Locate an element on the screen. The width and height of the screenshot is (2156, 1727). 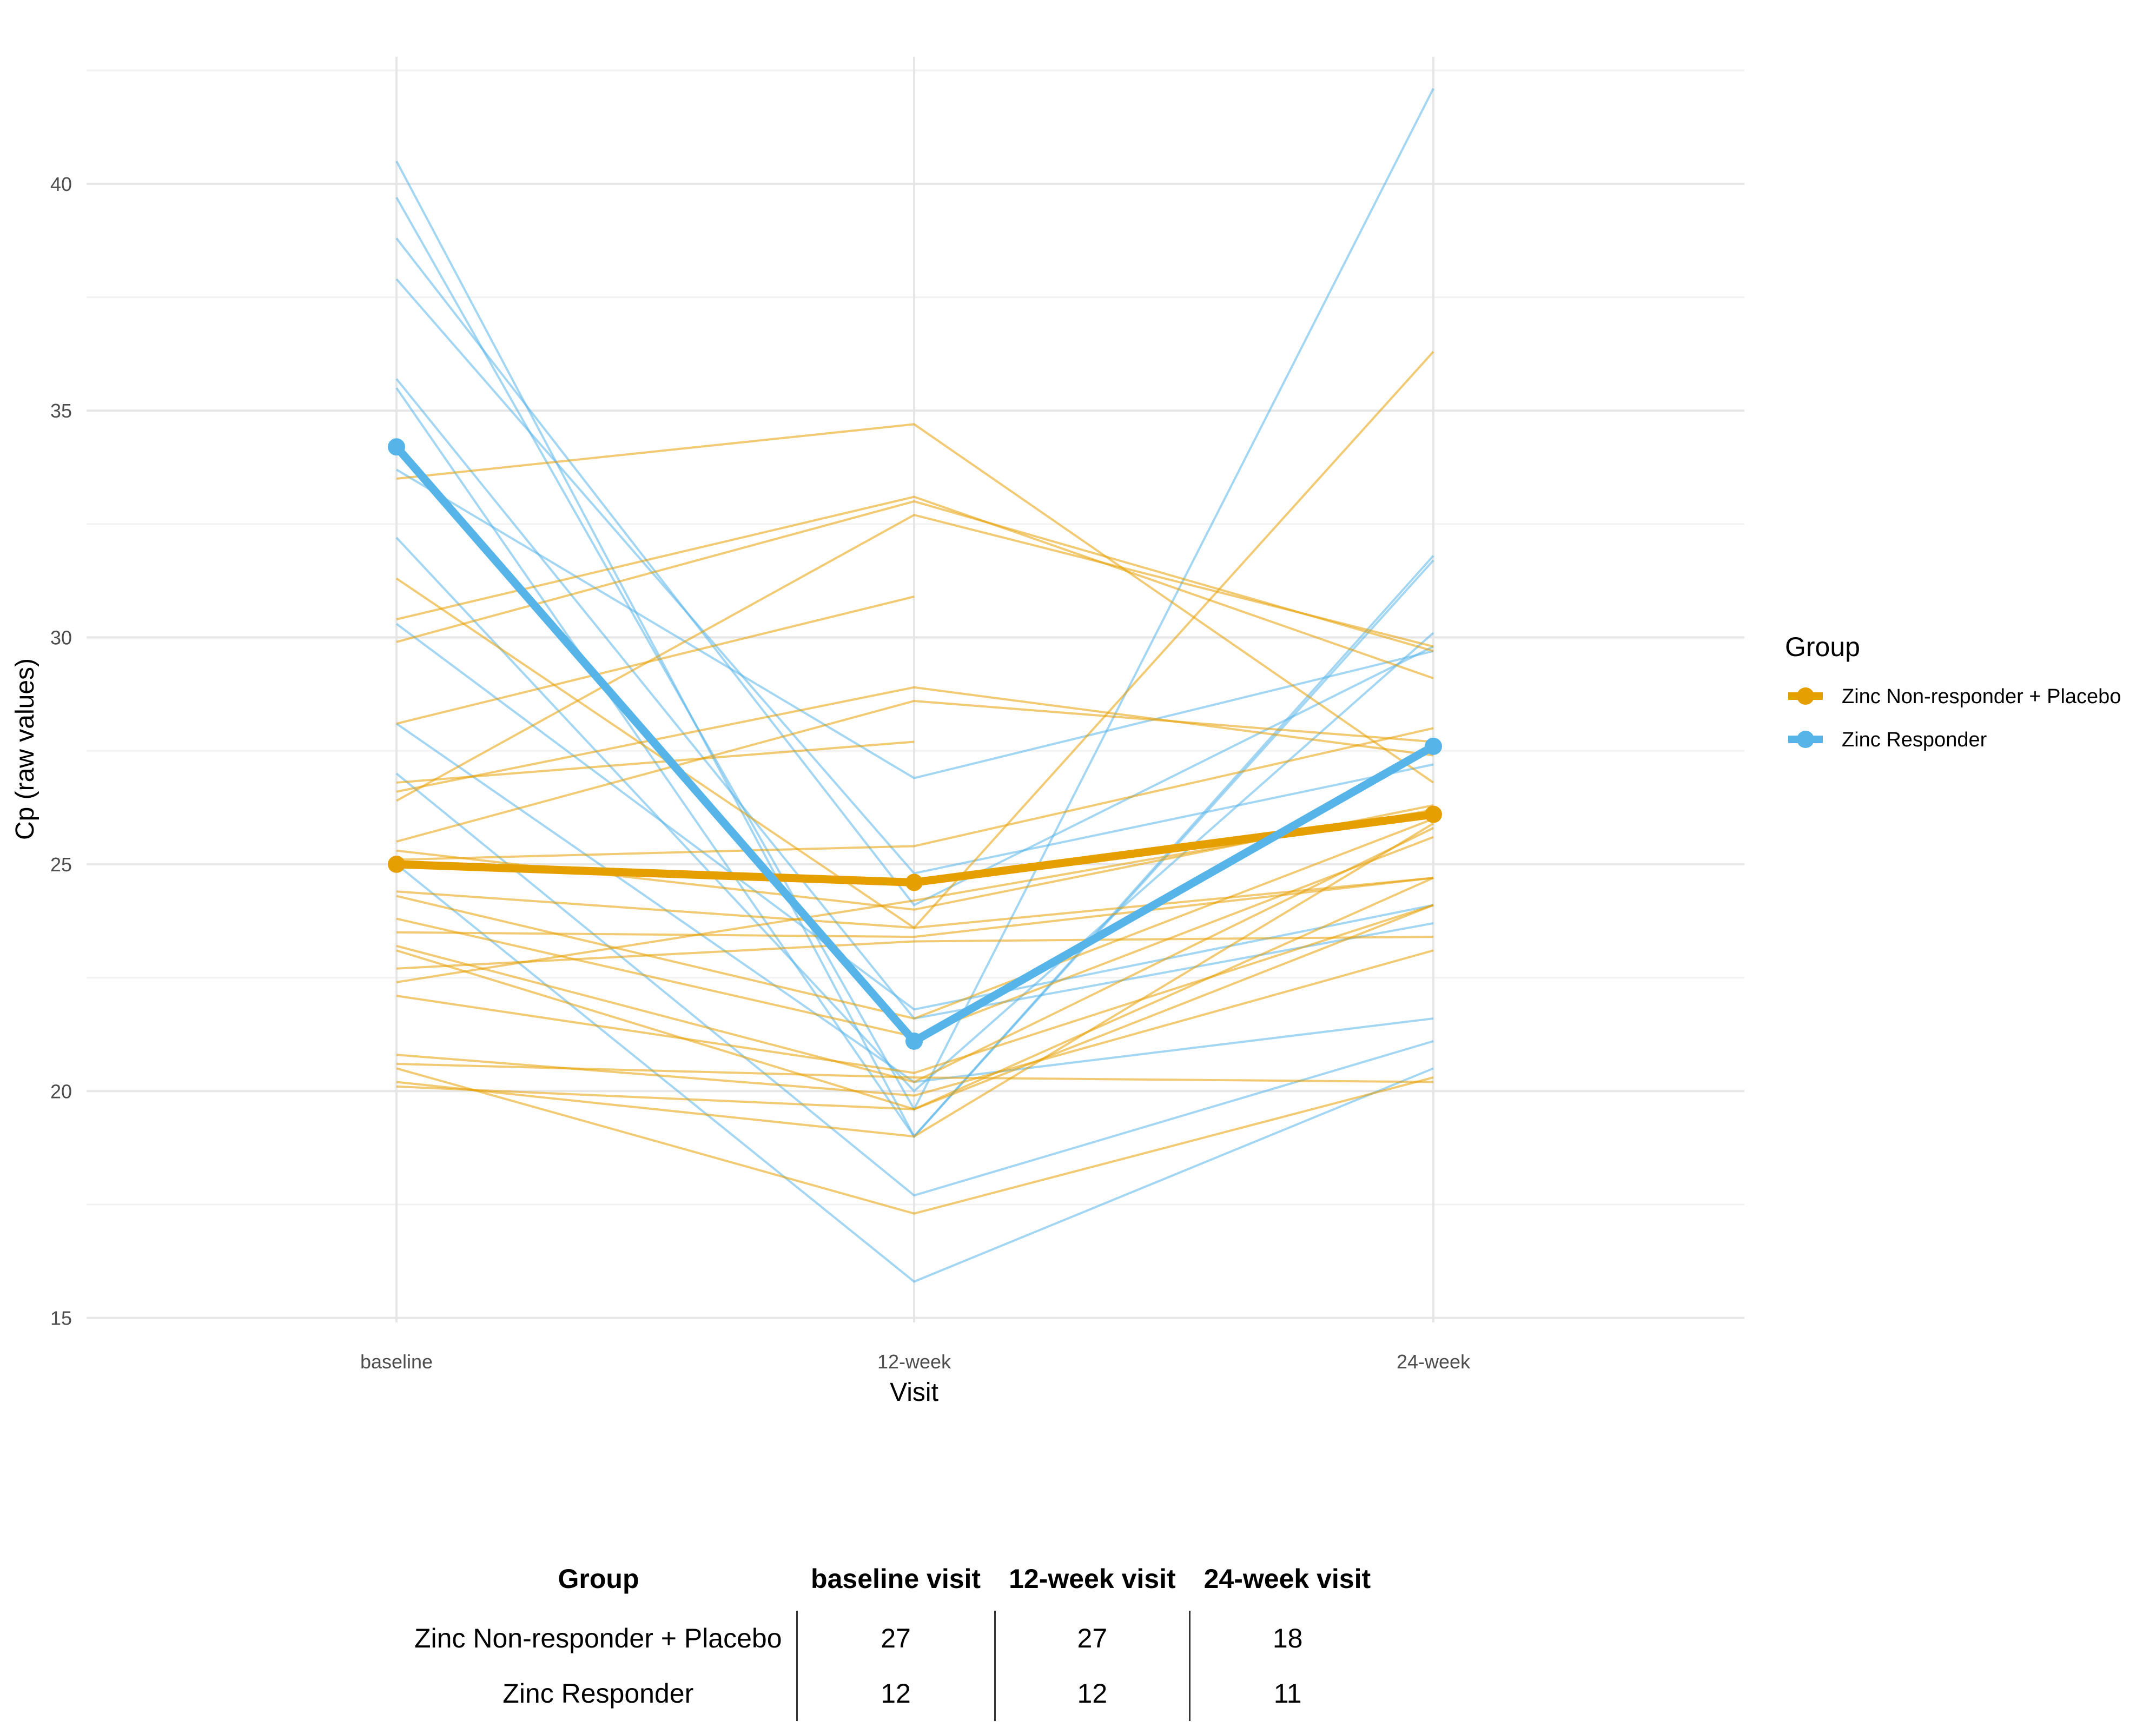
y-tick-label: 30 is located at coordinates (61, 638).